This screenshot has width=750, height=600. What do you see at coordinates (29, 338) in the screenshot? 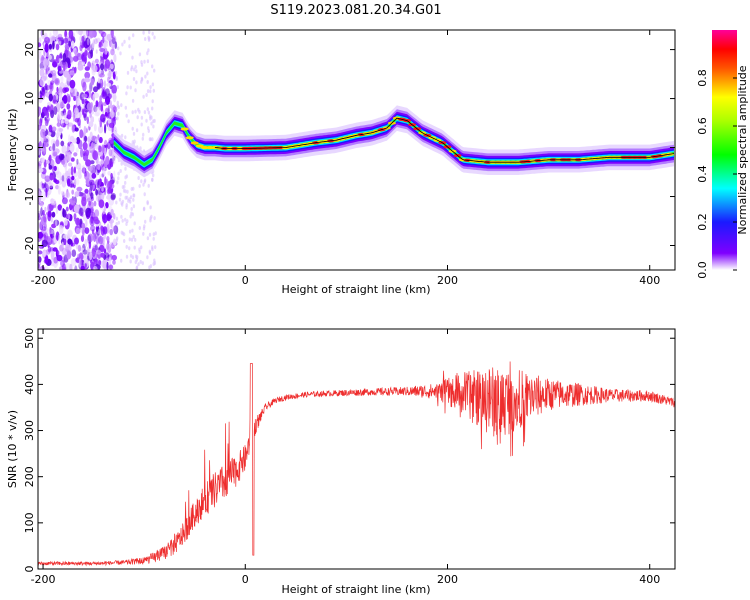
I see `y-tick-label: 500` at bounding box center [29, 338].